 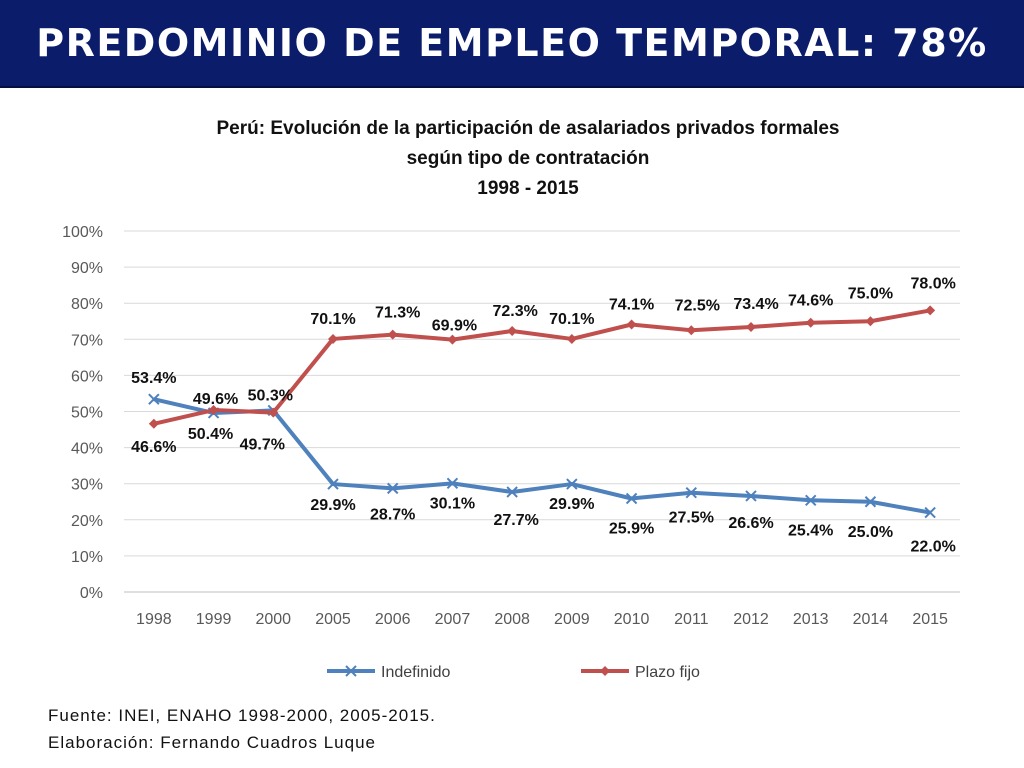 What do you see at coordinates (691, 619) in the screenshot?
I see `x-tick-label: 2011` at bounding box center [691, 619].